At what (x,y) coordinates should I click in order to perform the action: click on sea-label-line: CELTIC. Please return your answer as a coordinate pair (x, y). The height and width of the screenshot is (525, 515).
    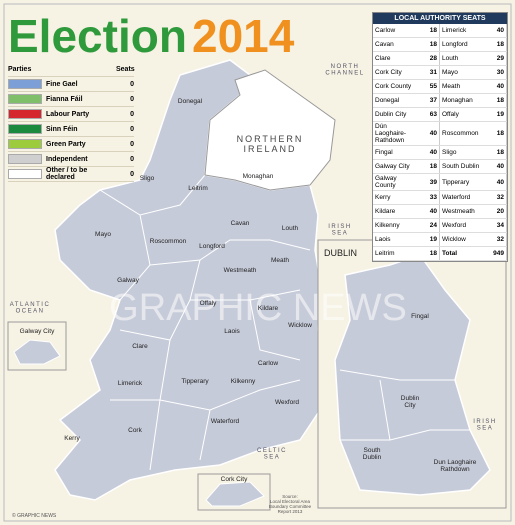
    Looking at the image, I should click on (272, 451).